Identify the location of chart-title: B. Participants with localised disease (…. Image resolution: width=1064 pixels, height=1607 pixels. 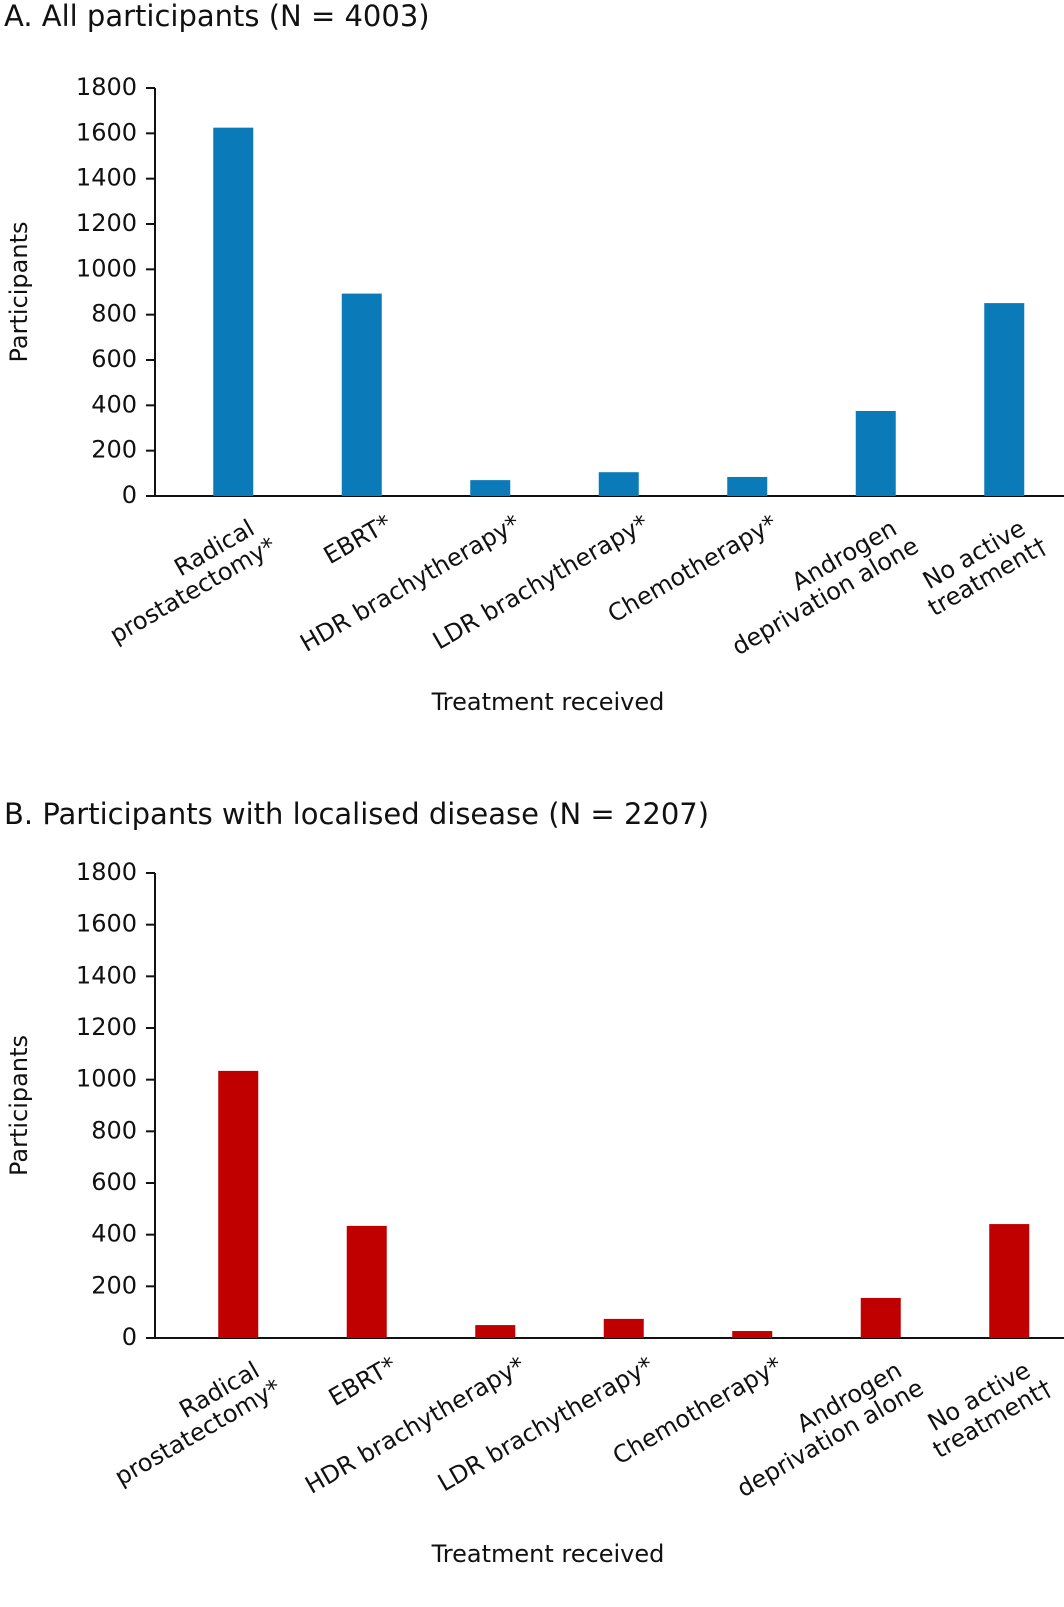
(356, 814).